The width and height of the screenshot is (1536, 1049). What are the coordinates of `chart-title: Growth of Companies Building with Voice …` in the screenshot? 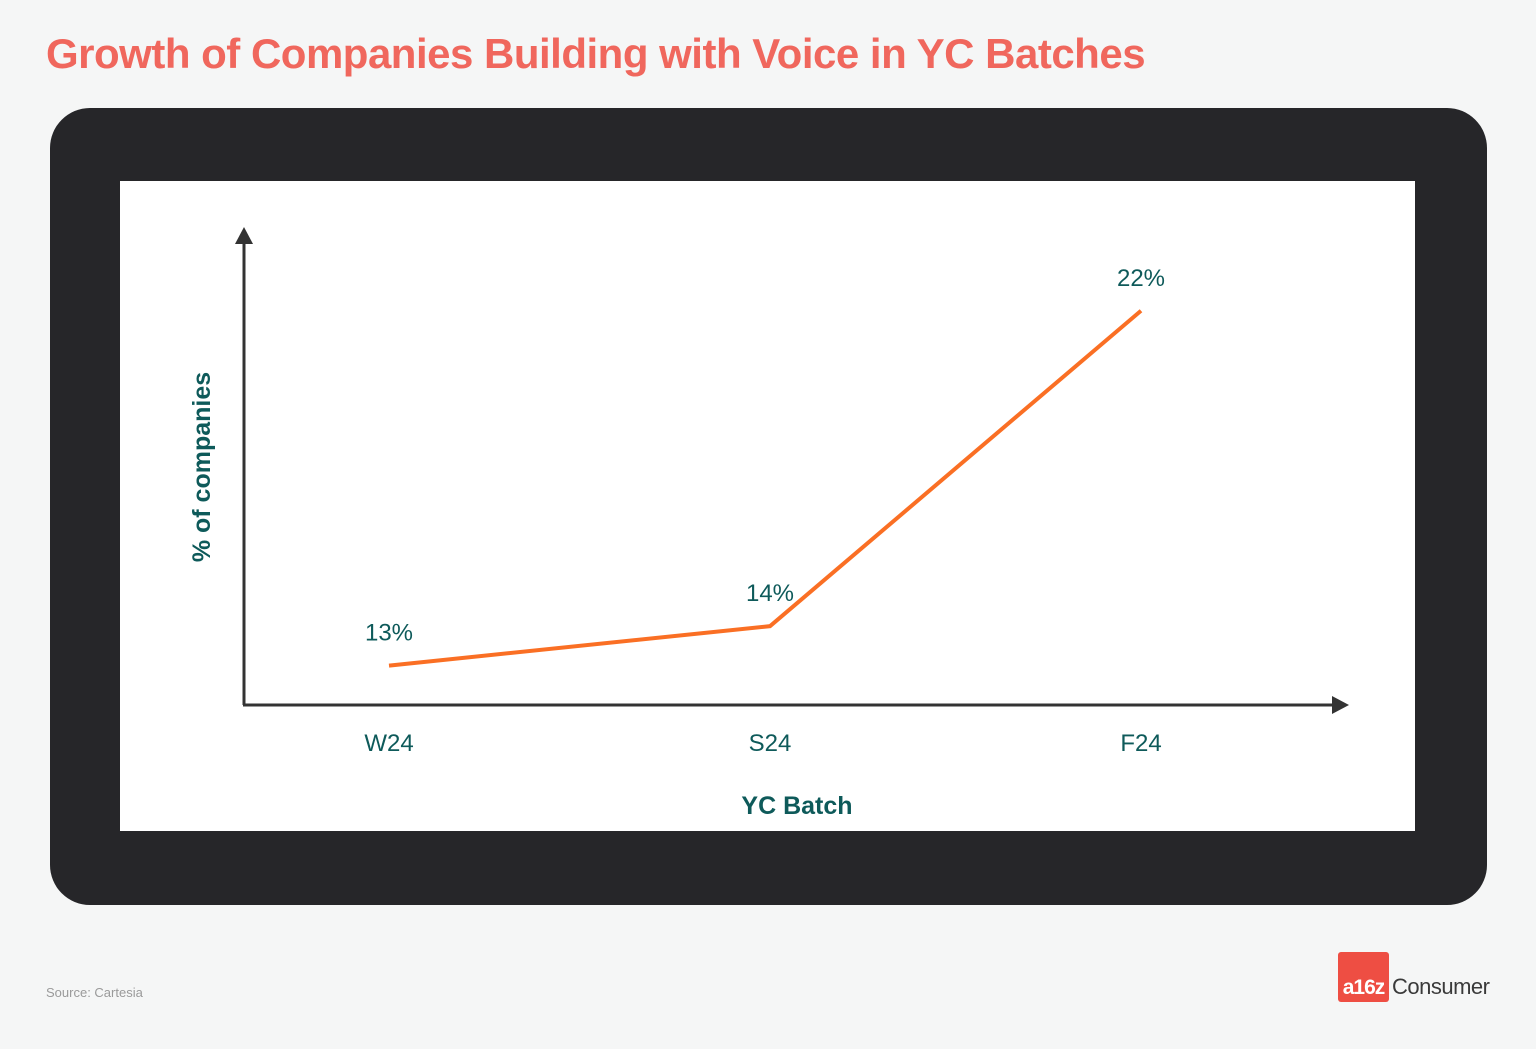 It's located at (596, 53).